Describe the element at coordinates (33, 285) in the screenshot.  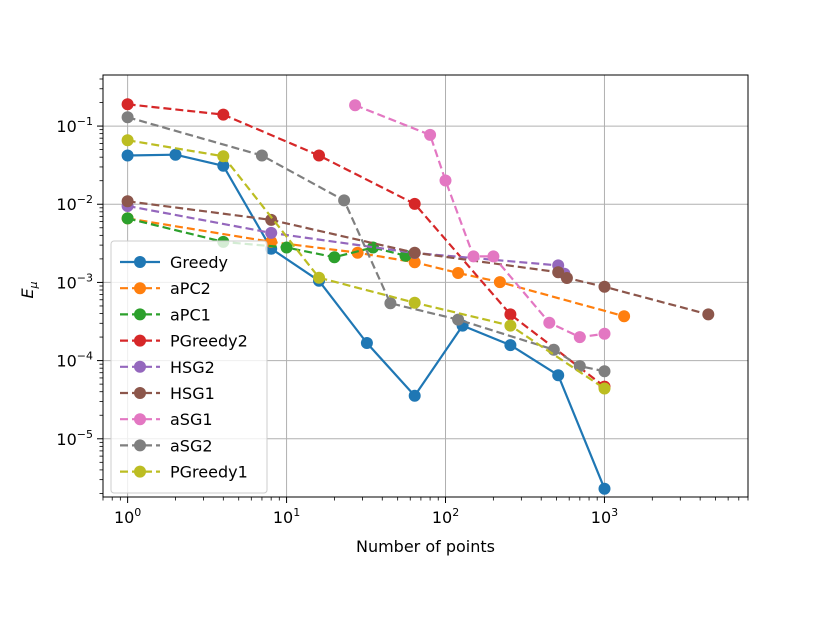
I see `y-axis-label-subscript: μ` at that location.